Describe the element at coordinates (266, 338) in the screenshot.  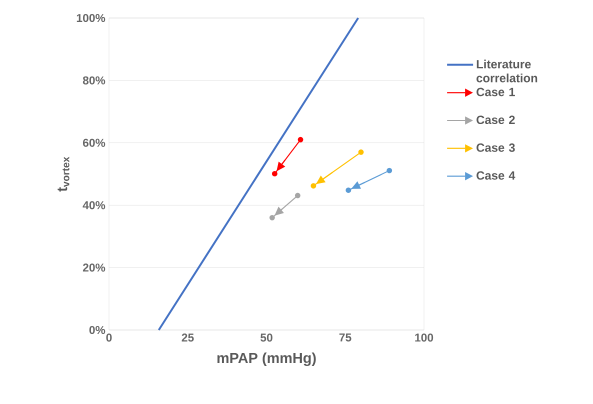
I see `x-tick-label: 50` at that location.